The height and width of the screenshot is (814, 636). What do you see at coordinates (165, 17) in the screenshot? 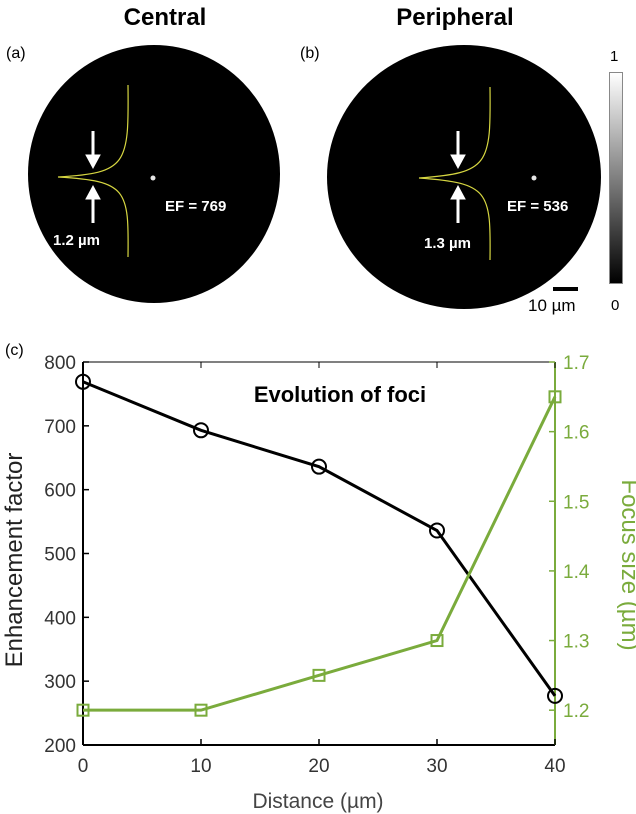
I see `panel-a-title: Central` at bounding box center [165, 17].